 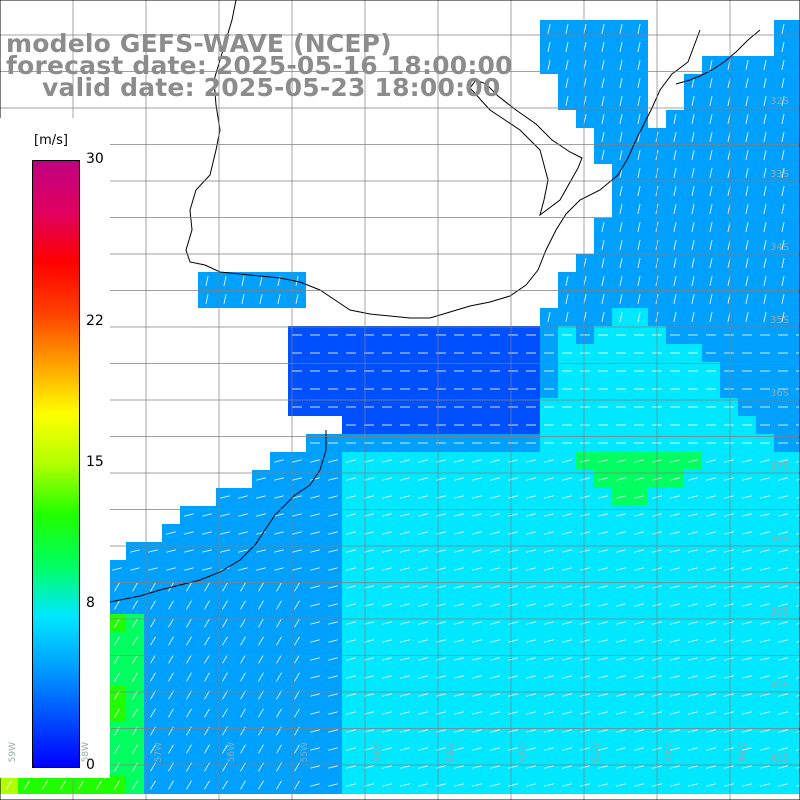 I want to click on forecast-date: forecast date: 2025-05-16 18:00:00, so click(x=259, y=65).